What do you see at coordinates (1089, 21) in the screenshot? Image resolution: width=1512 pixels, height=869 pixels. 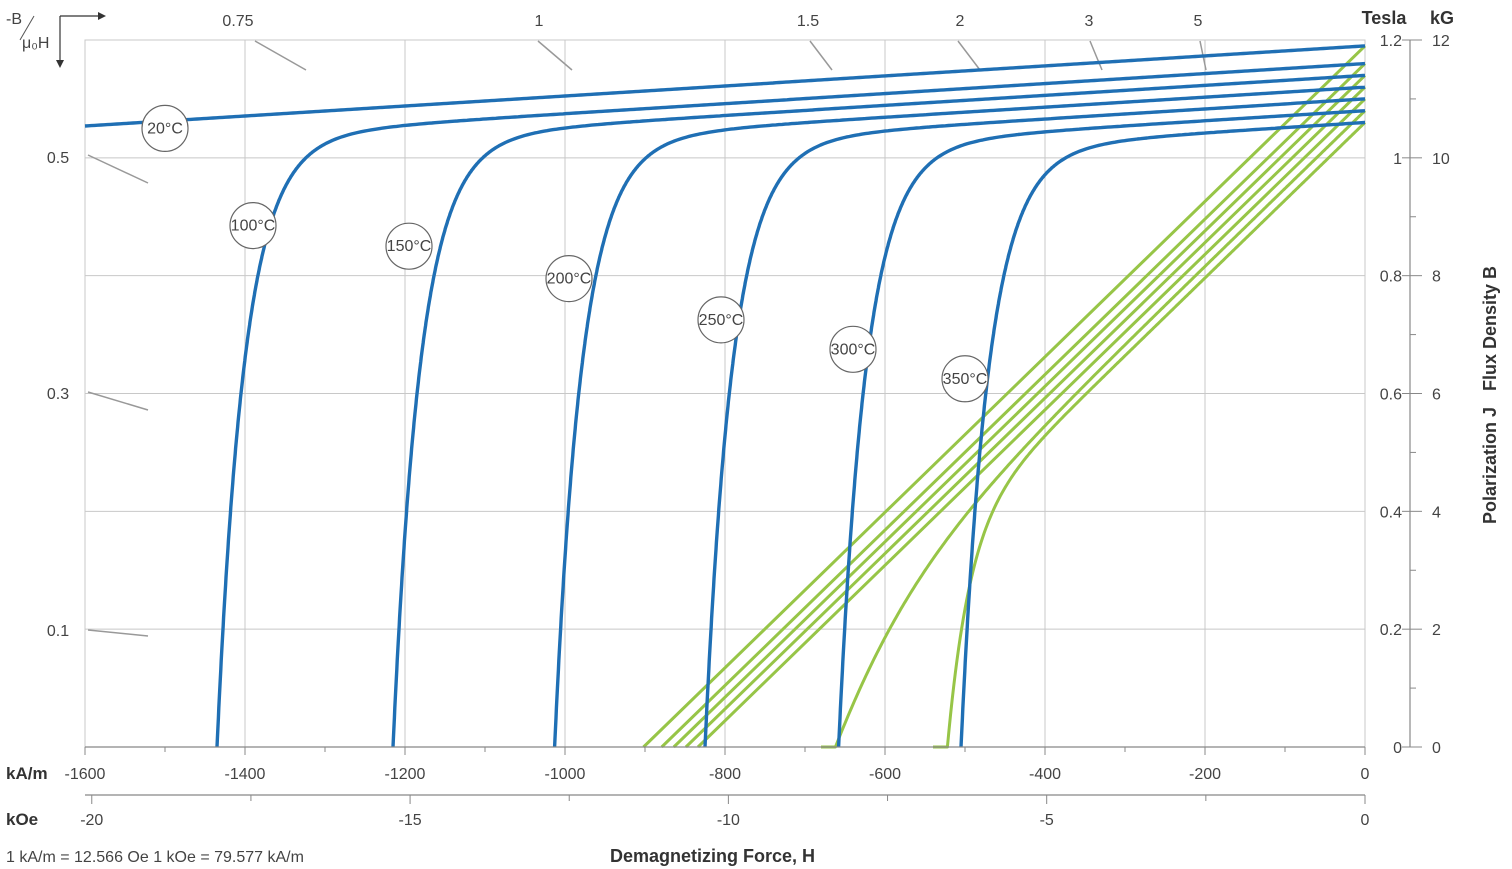 I see `permeance-label: 3` at bounding box center [1089, 21].